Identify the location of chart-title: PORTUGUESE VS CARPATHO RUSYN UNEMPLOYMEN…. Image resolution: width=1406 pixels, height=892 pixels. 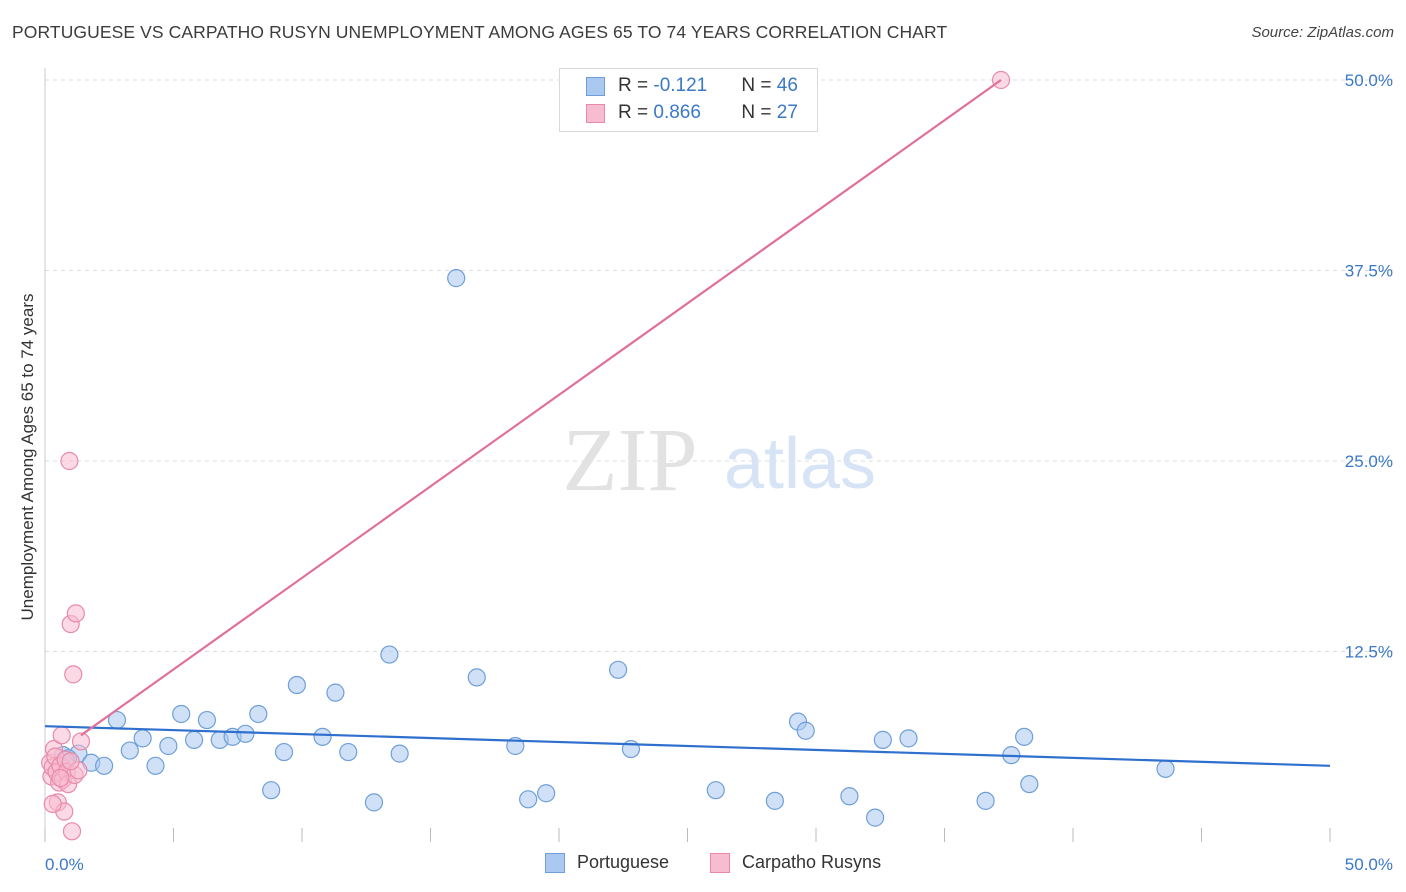
(480, 32).